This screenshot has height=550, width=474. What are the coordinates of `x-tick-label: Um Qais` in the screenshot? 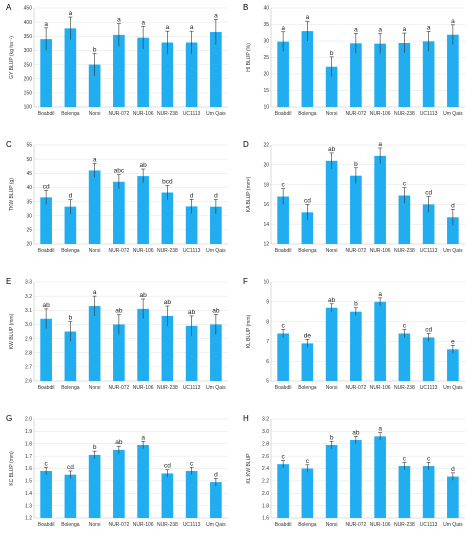 It's located at (216, 251).